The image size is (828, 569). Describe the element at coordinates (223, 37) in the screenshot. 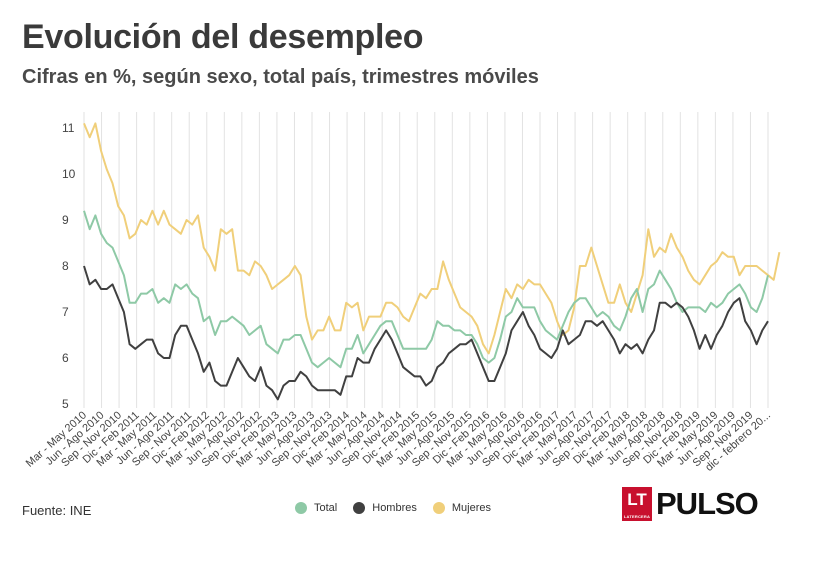

I see `chart-title: Evolución del desempleo` at that location.